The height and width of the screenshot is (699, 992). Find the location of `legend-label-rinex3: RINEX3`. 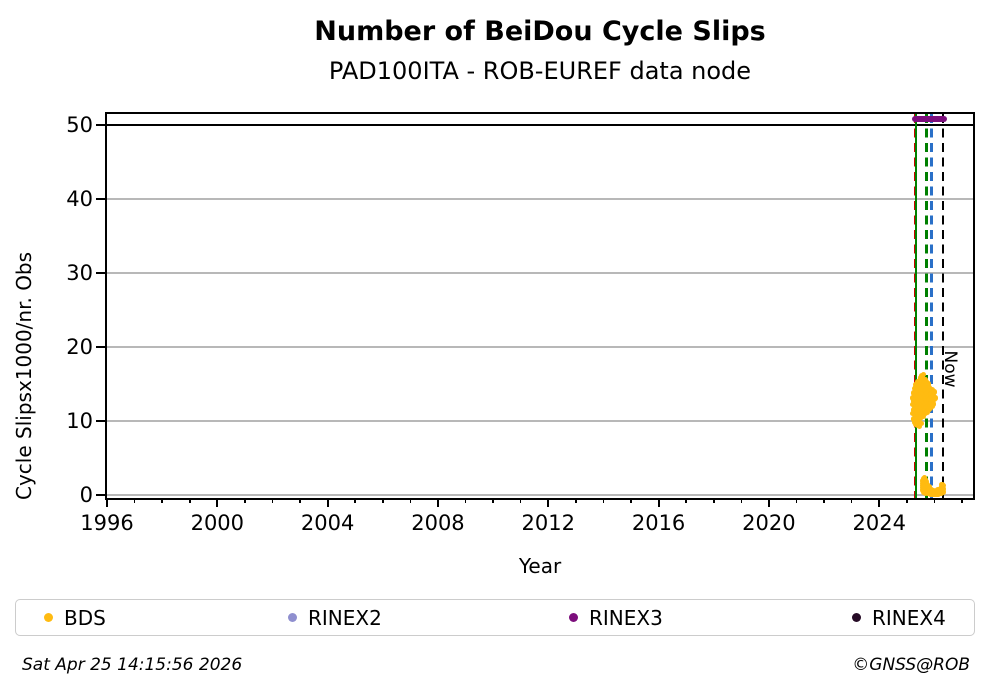

legend-label-rinex3: RINEX3 is located at coordinates (626, 617).